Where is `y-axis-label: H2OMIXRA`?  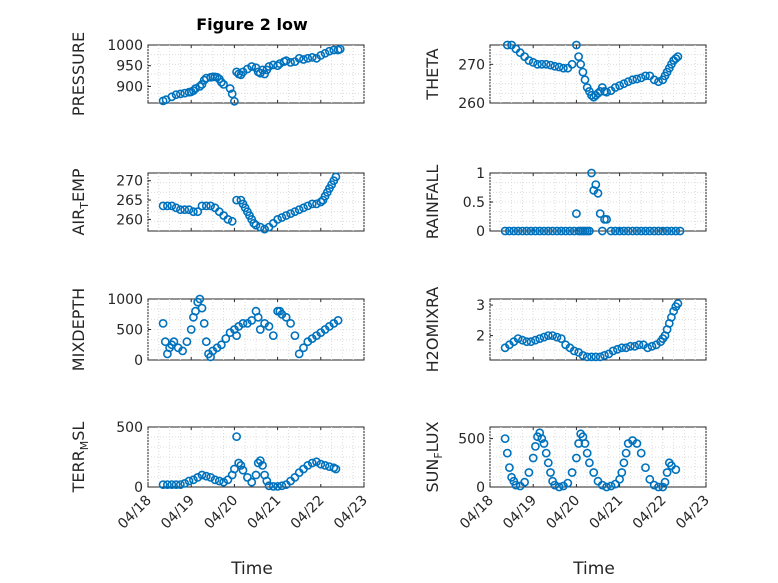 y-axis-label: H2OMIXRA is located at coordinates (432, 330).